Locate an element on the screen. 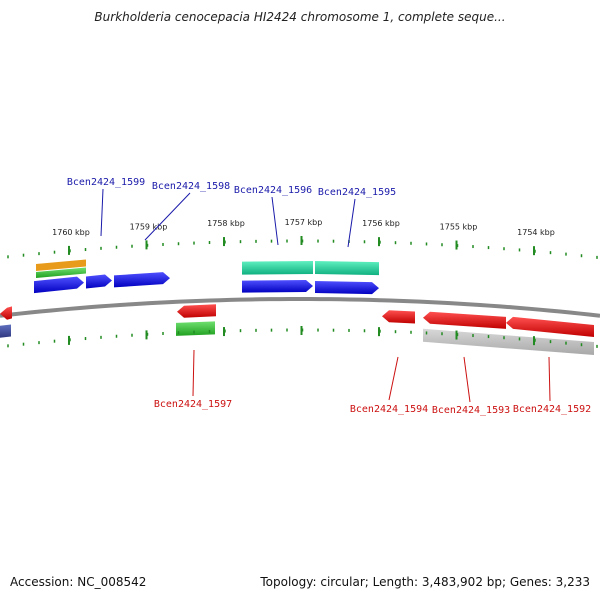 The height and width of the screenshot is (600, 600). accession-label: Accession: NC_008542 is located at coordinates (78, 582).